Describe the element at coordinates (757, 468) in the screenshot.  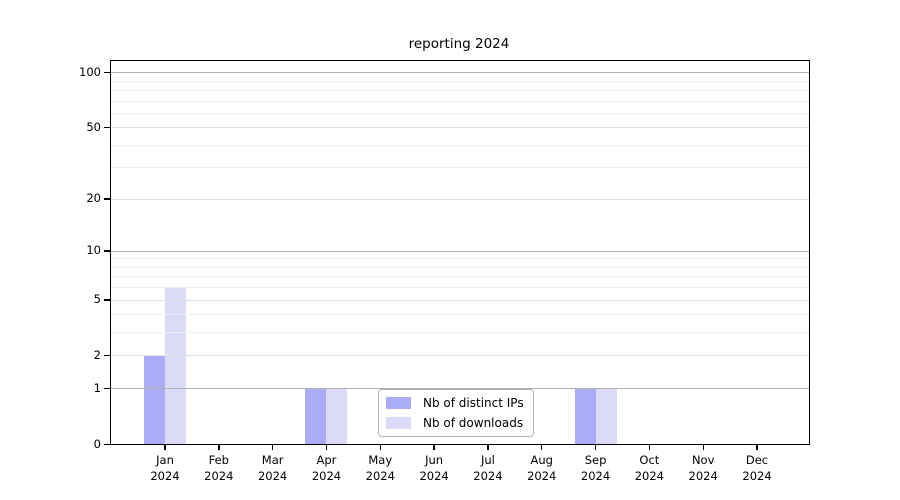
I see `x-tick-label: Dec 2024` at that location.